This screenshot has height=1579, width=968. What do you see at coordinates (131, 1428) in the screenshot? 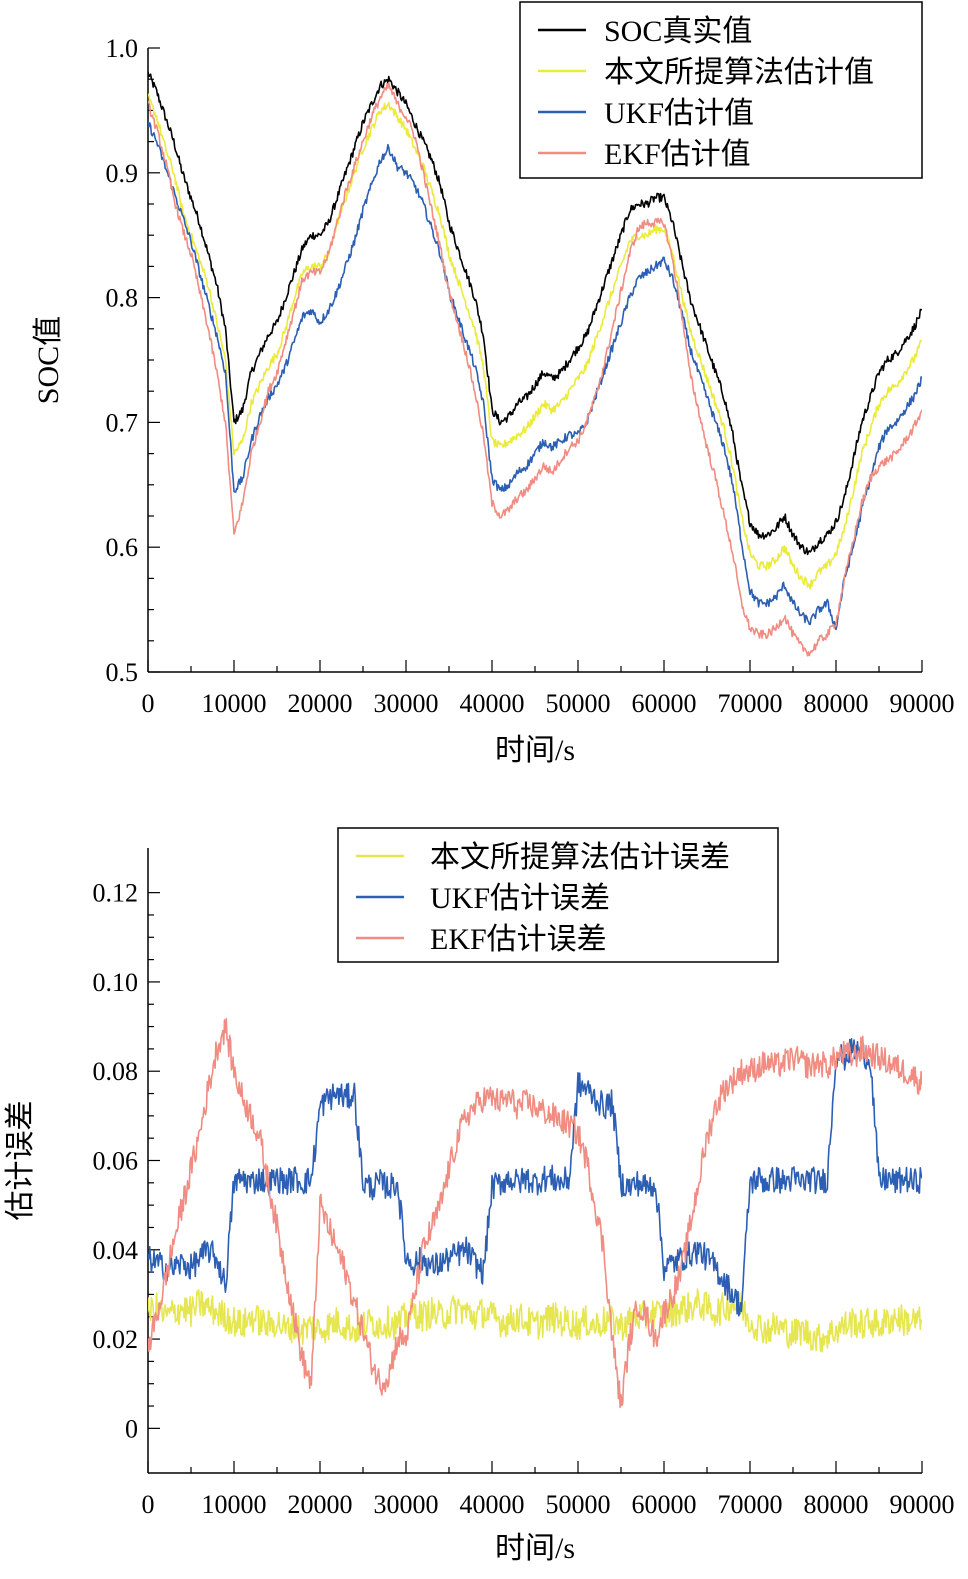
I see `y-tick-label: 0` at bounding box center [131, 1428].